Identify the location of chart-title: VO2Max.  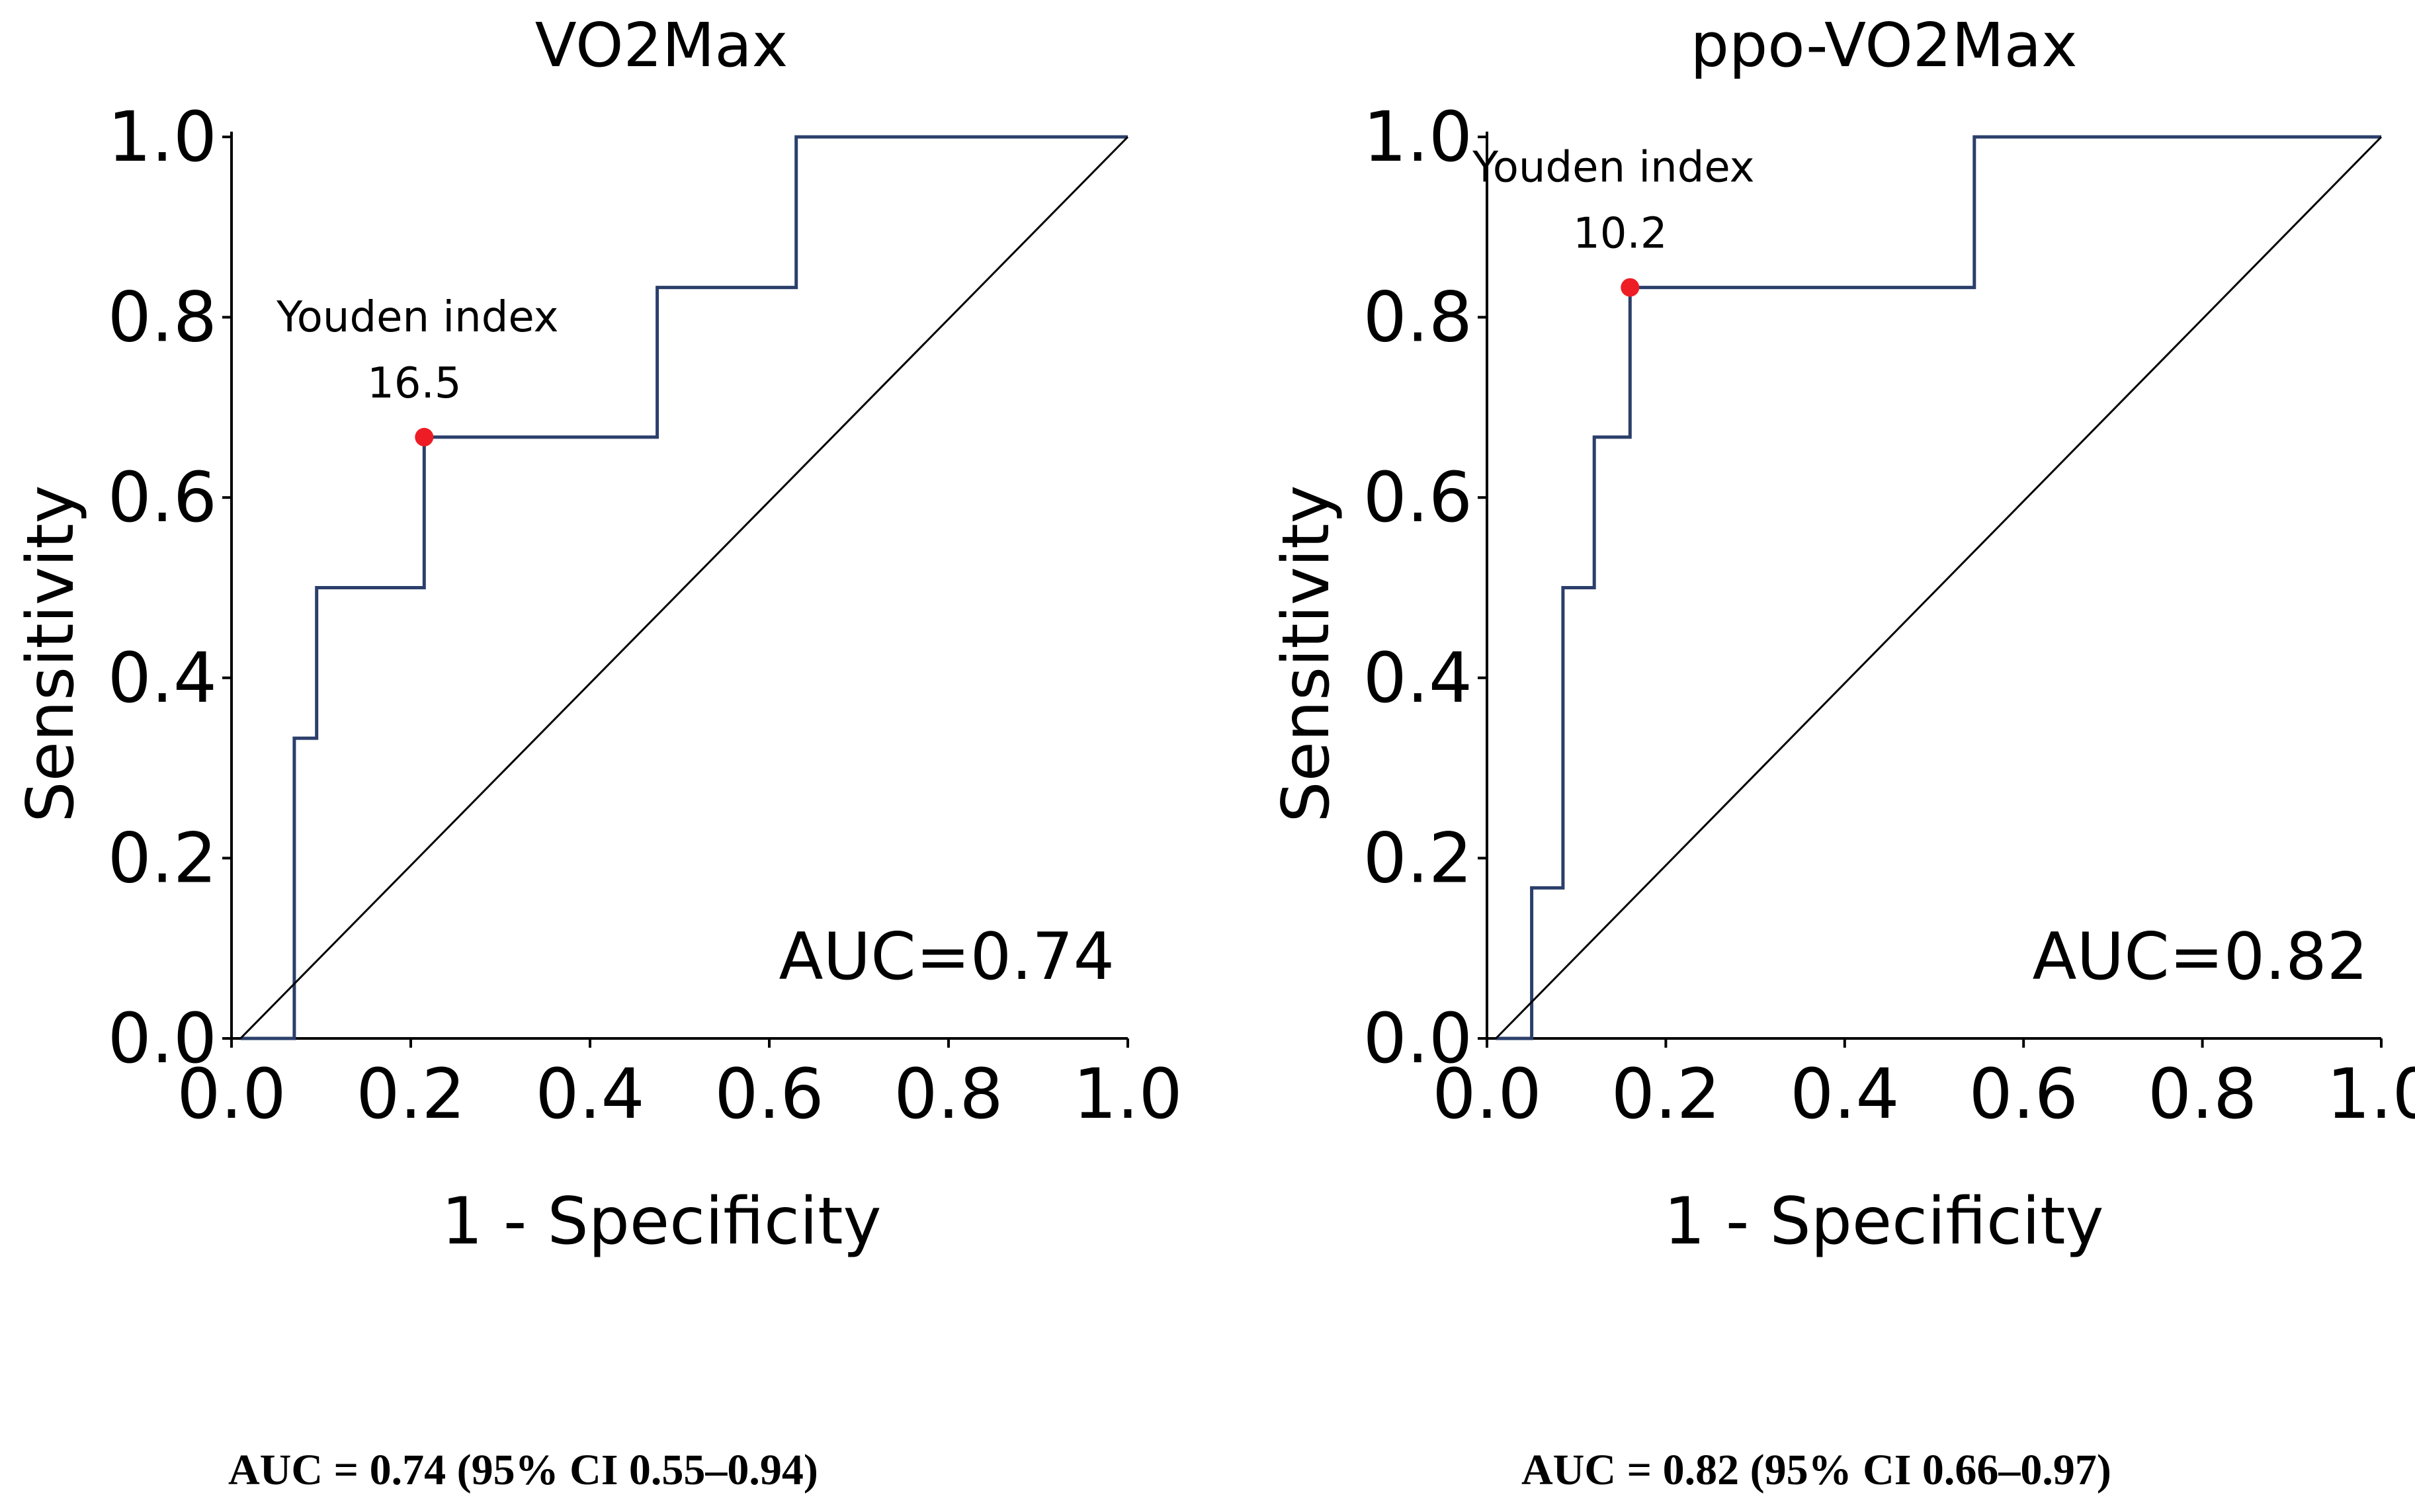
(661, 46).